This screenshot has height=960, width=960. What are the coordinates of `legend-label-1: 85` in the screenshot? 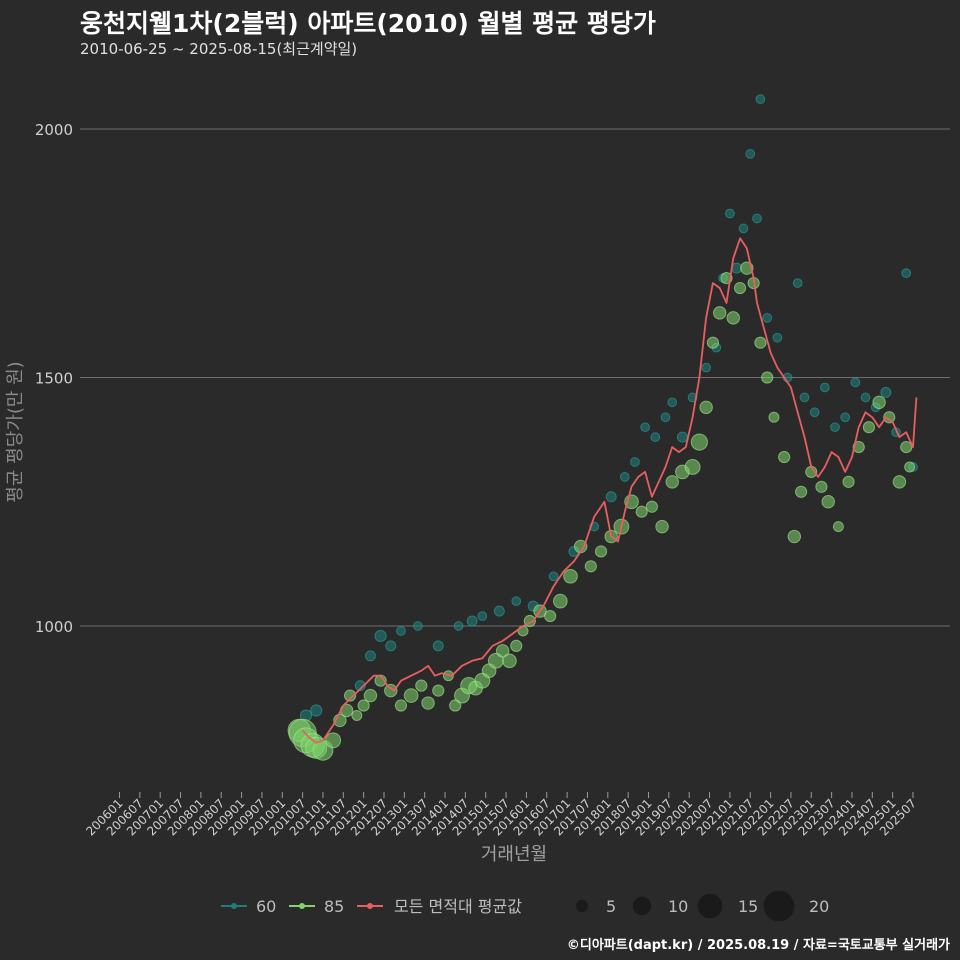 It's located at (334, 906).